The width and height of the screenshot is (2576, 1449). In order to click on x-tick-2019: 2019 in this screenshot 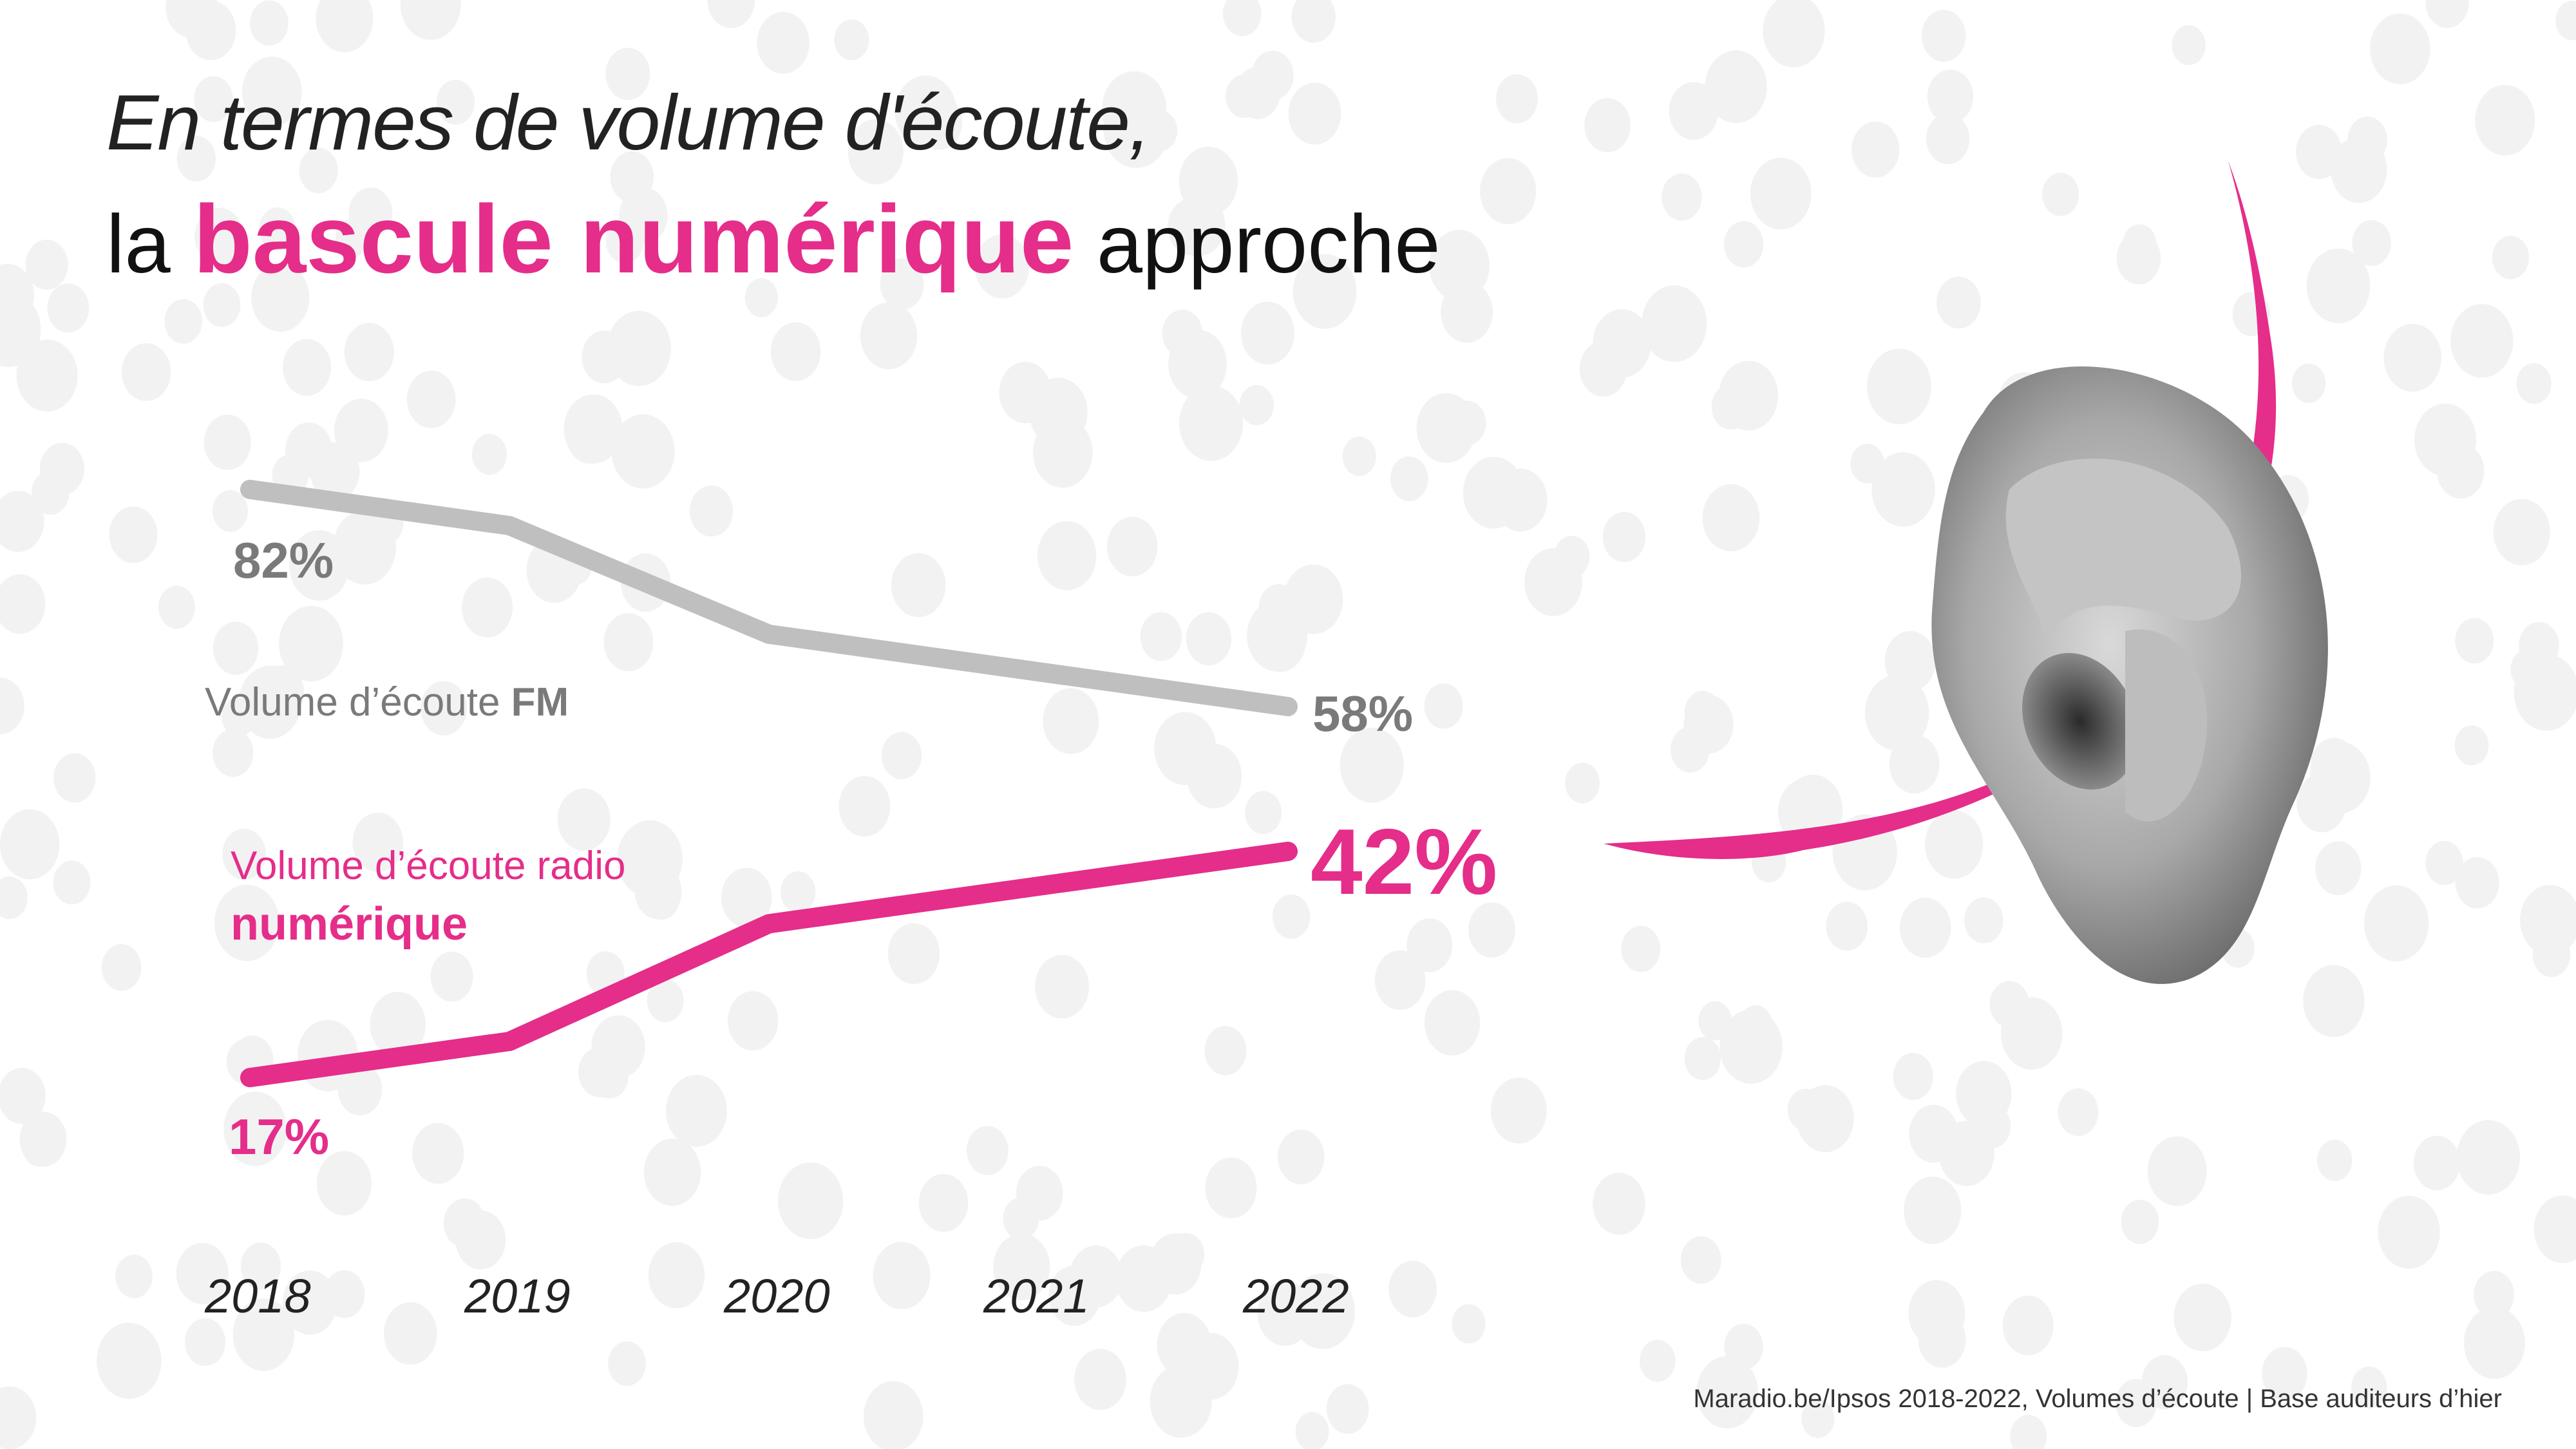, I will do `click(517, 1296)`.